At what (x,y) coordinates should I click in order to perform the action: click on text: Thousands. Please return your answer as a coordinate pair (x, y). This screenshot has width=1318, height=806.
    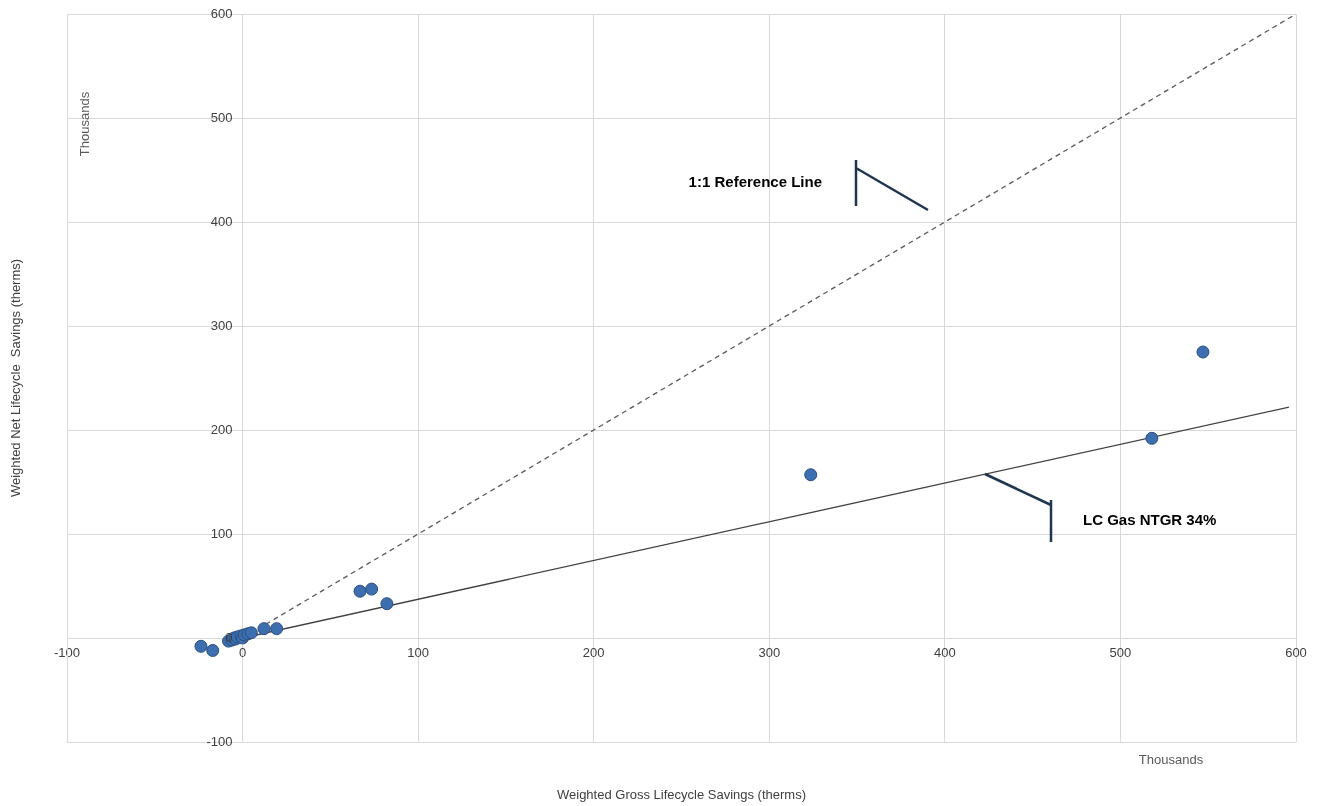
    Looking at the image, I should click on (1171, 759).